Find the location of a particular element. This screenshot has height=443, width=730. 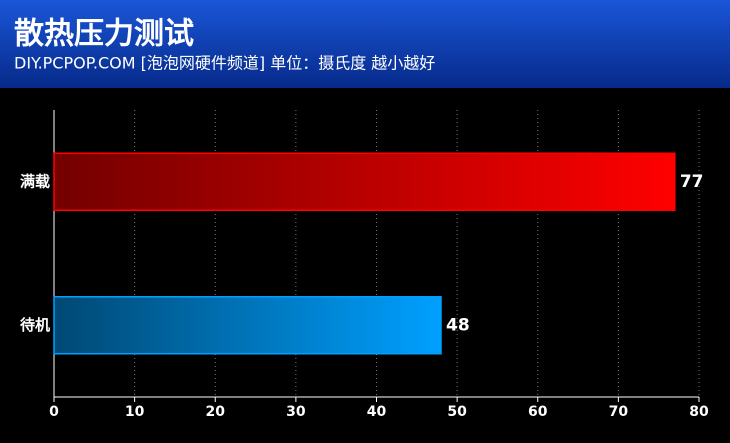

x-tick-label: 50 is located at coordinates (457, 412).